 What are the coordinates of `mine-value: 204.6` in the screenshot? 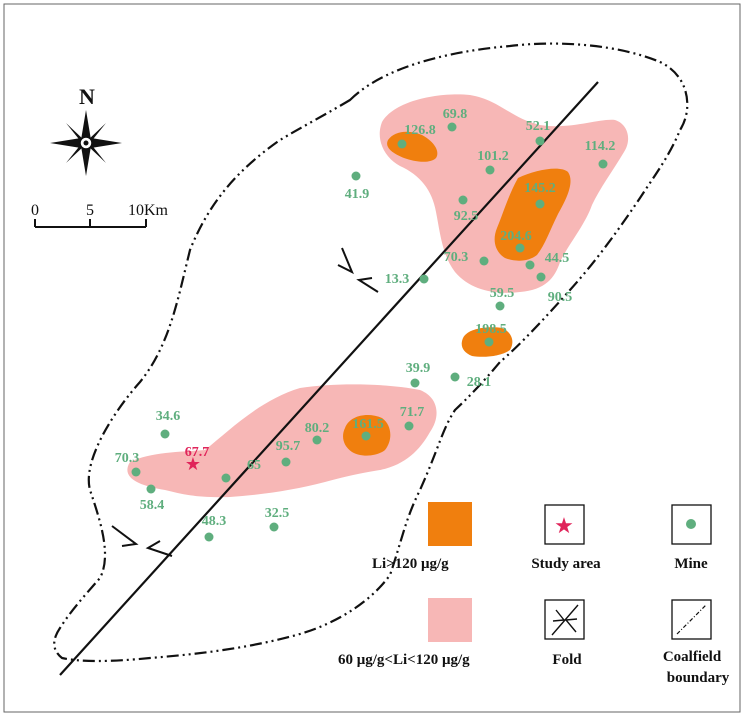 It's located at (516, 236).